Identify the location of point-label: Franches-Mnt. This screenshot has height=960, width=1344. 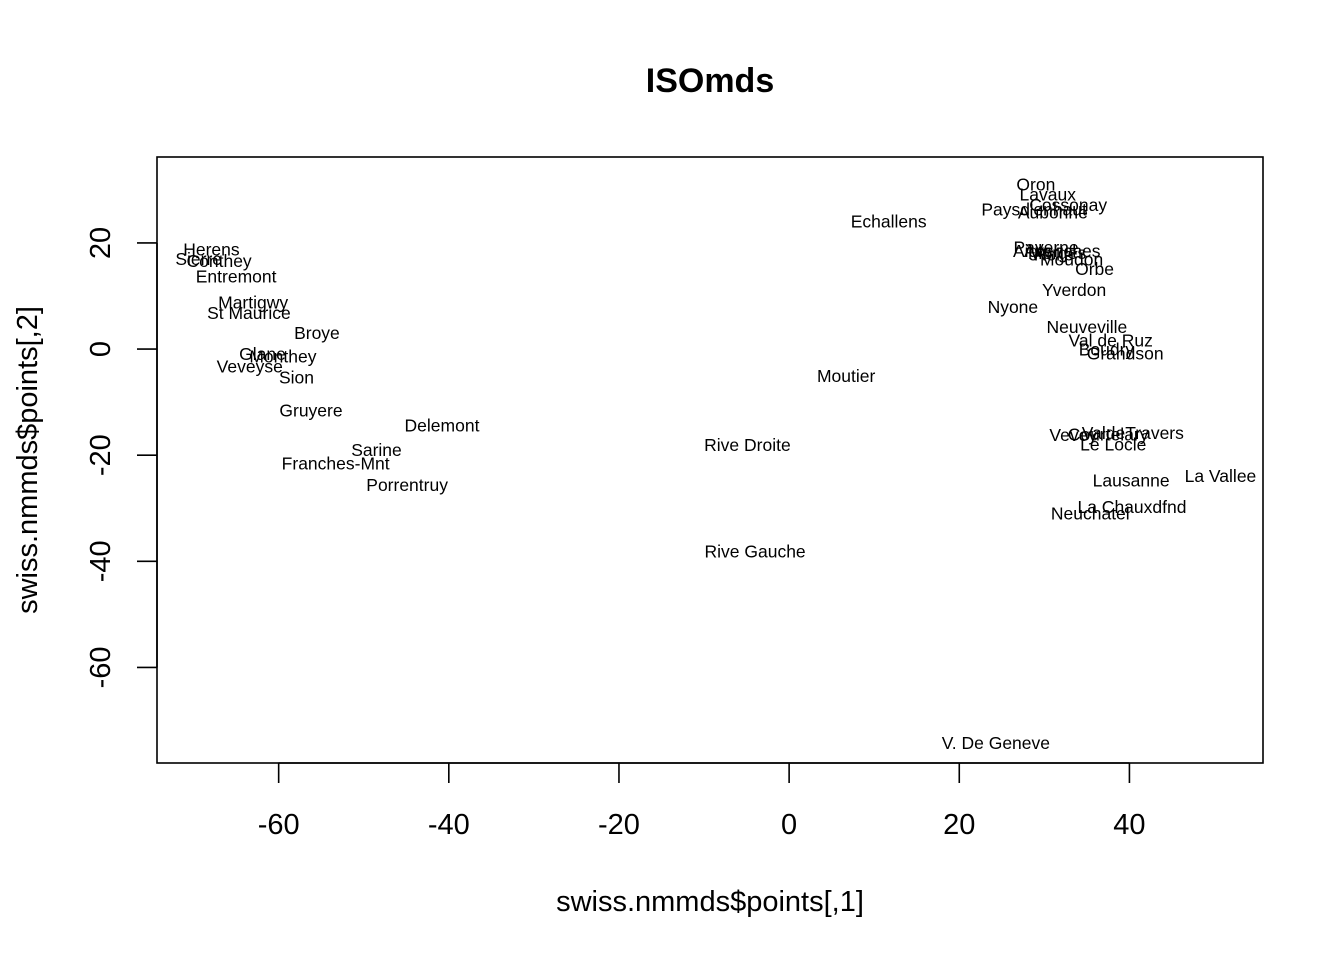
(336, 464).